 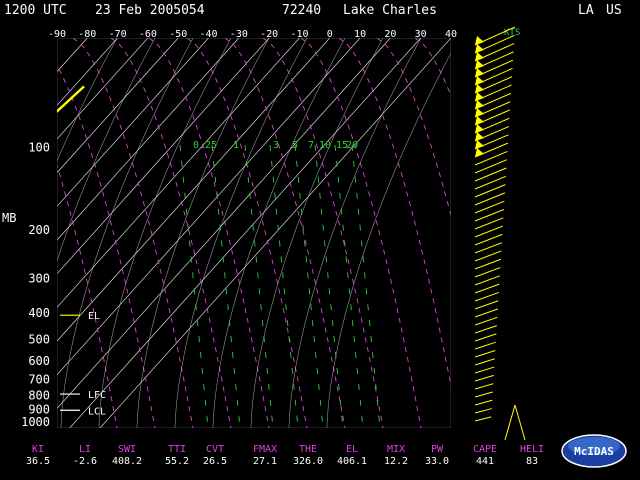 What do you see at coordinates (352, 449) in the screenshot?
I see `index-name: EL` at bounding box center [352, 449].